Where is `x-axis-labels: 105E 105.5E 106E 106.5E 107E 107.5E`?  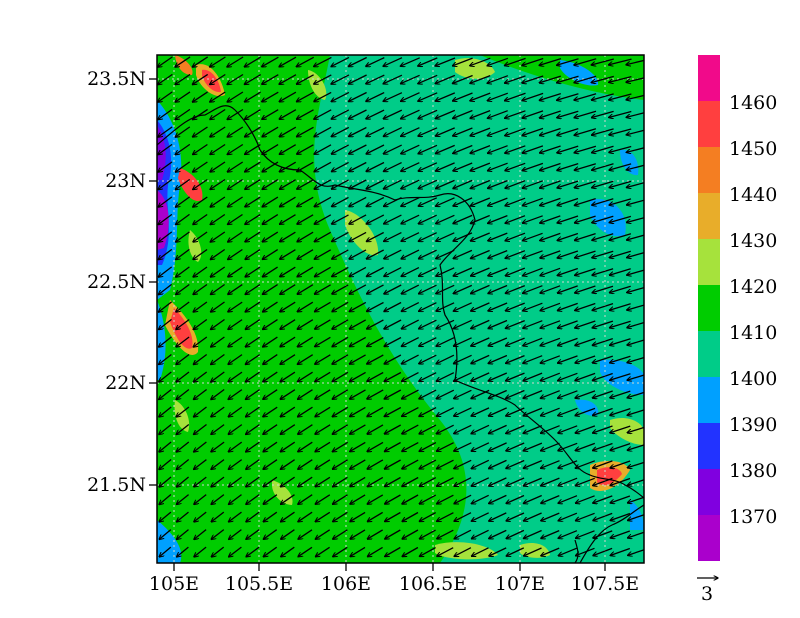
x-axis-labels: 105E 105.5E 106E 106.5E 107E 107.5E is located at coordinates (394, 584).